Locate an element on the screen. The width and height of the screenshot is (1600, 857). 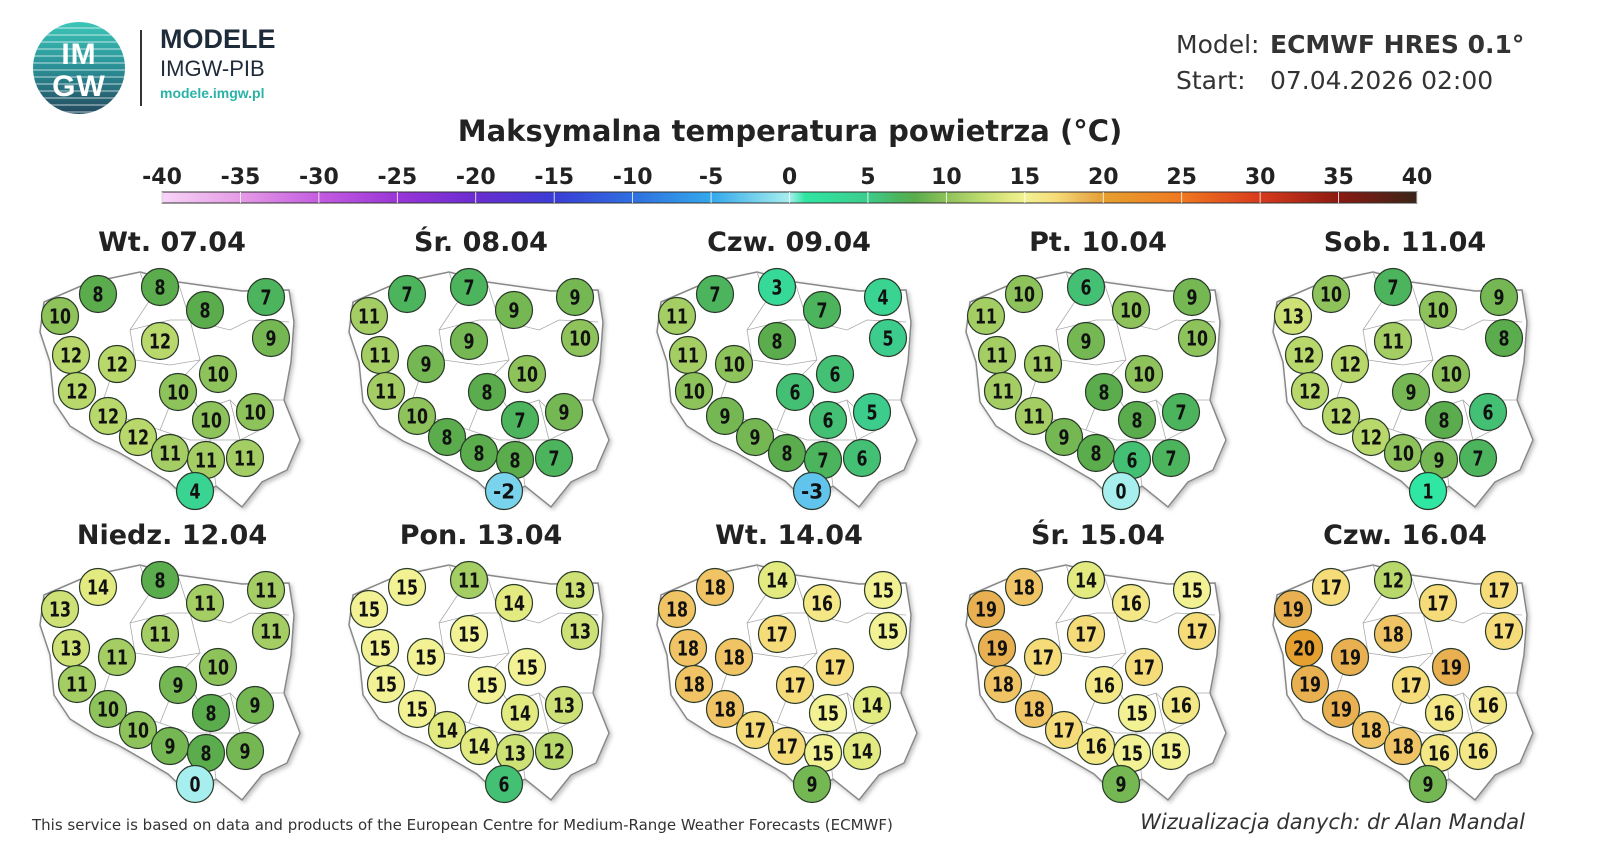
station-value: 3 is located at coordinates (777, 288).